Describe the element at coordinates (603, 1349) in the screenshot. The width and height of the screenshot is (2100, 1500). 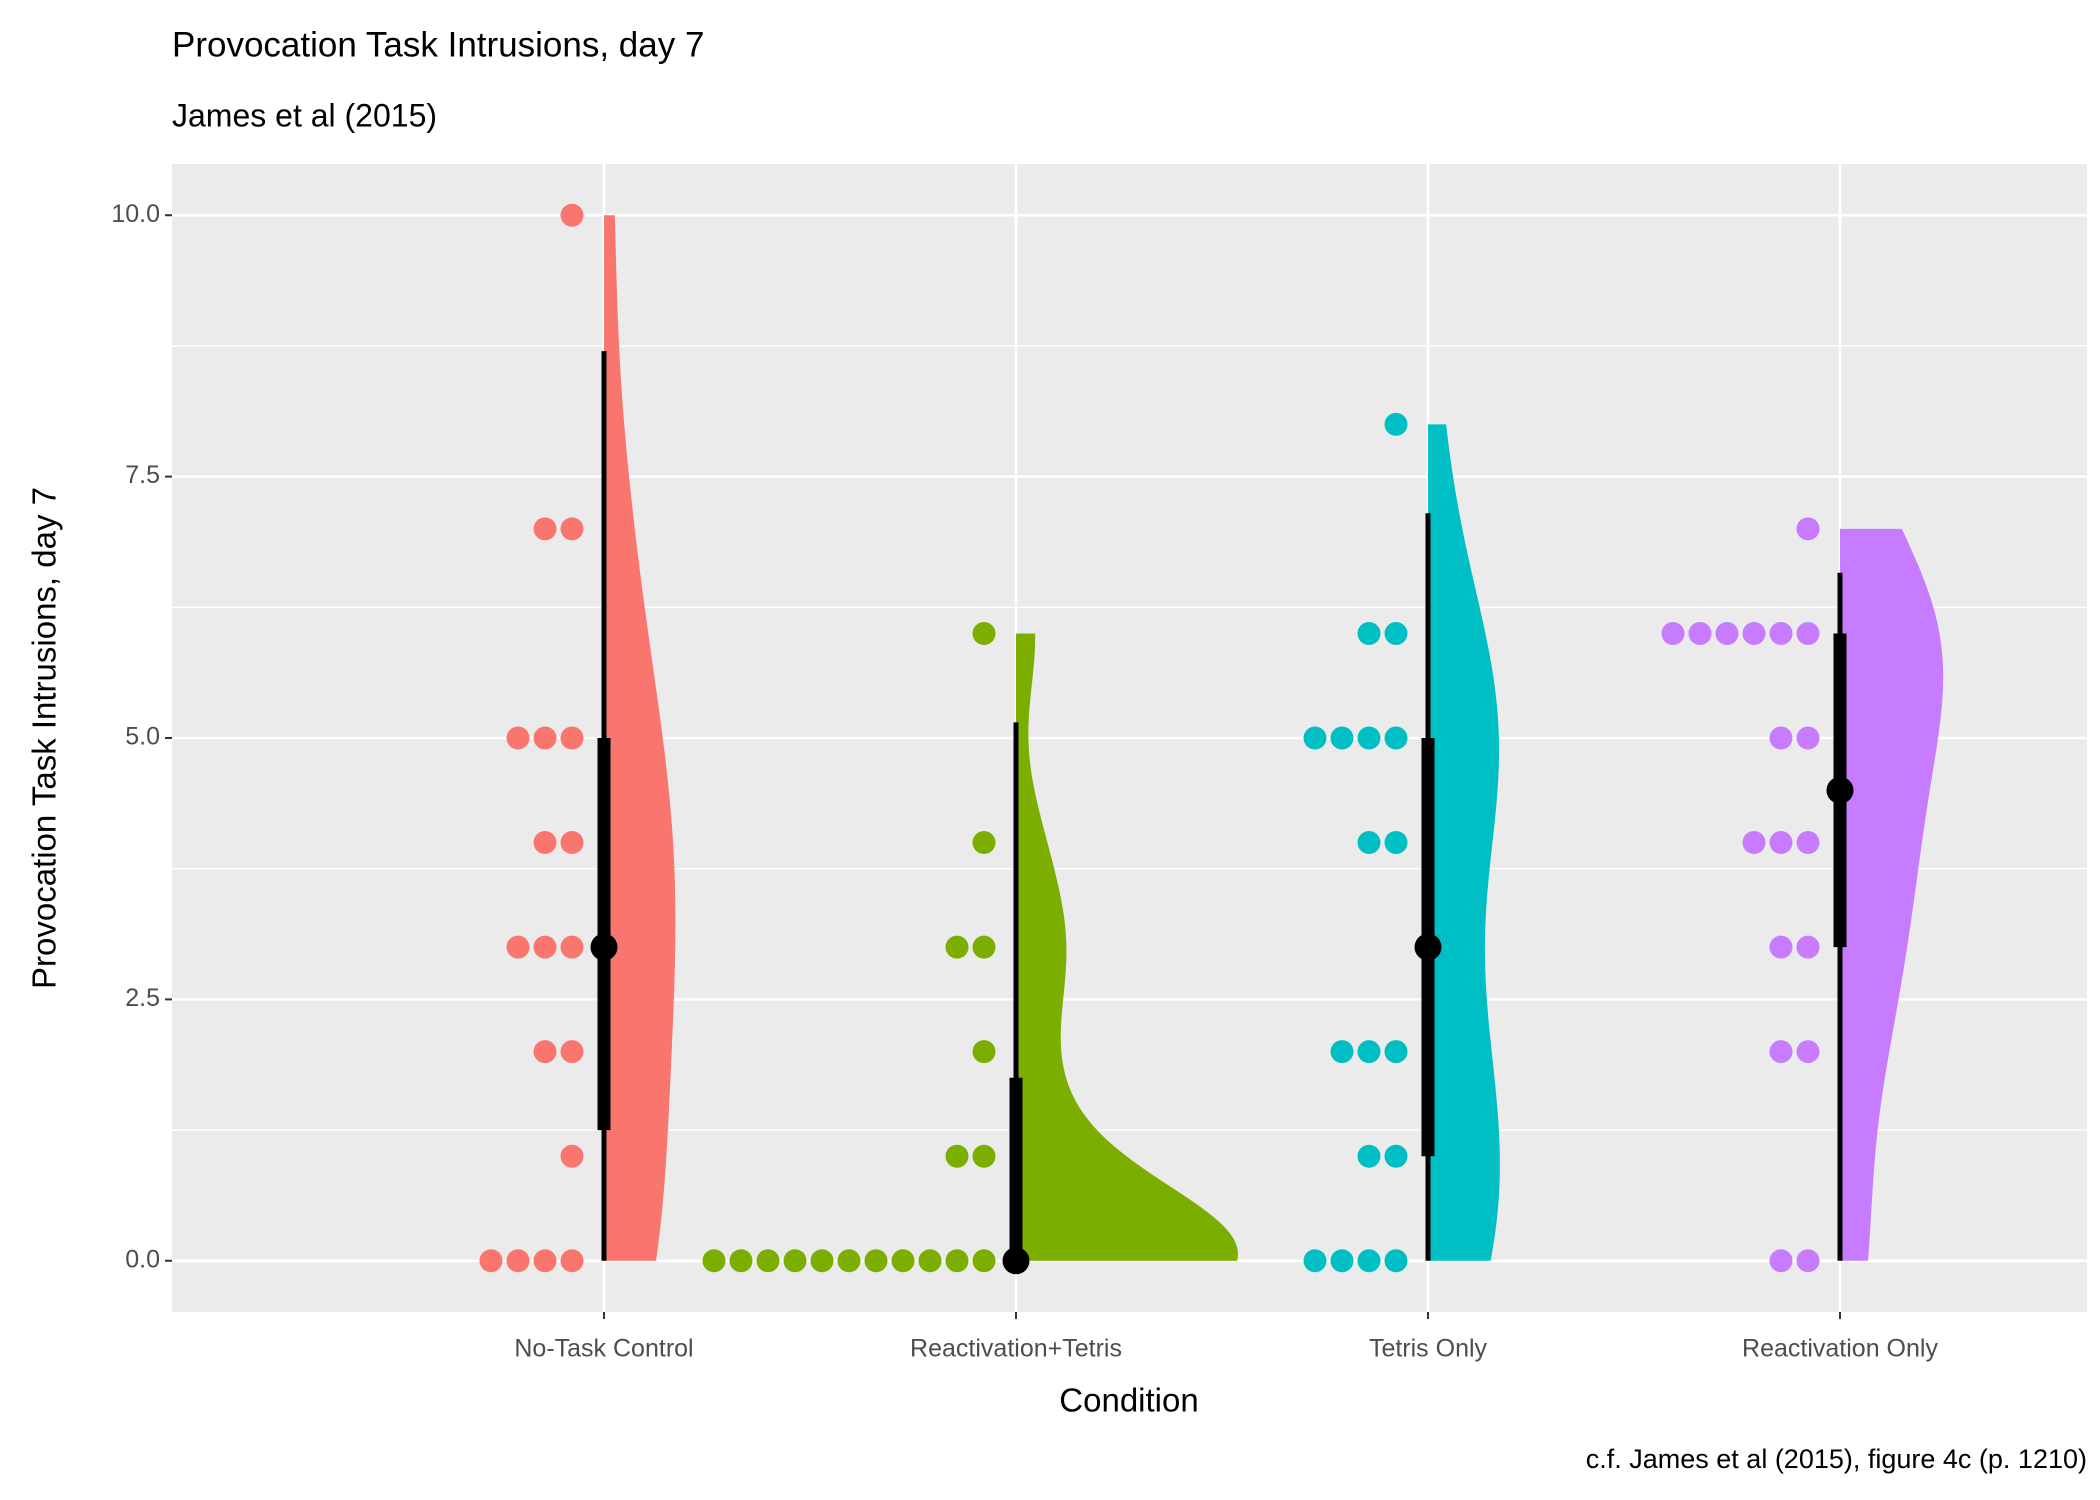
I see `x-tick-label: No-Task Control` at that location.